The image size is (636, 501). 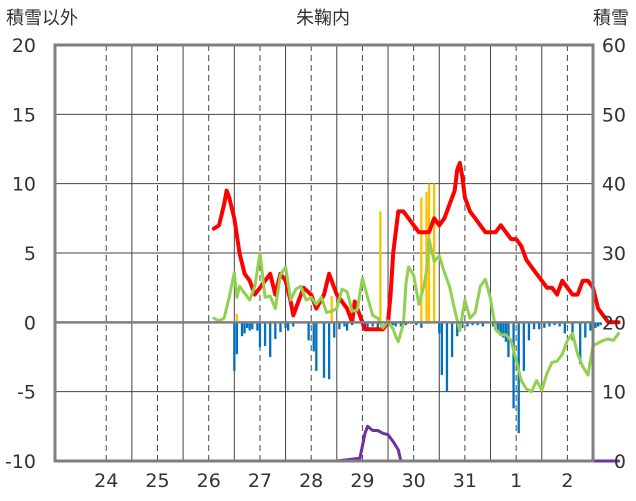 I want to click on left-tick-label: 0, so click(x=30, y=323).